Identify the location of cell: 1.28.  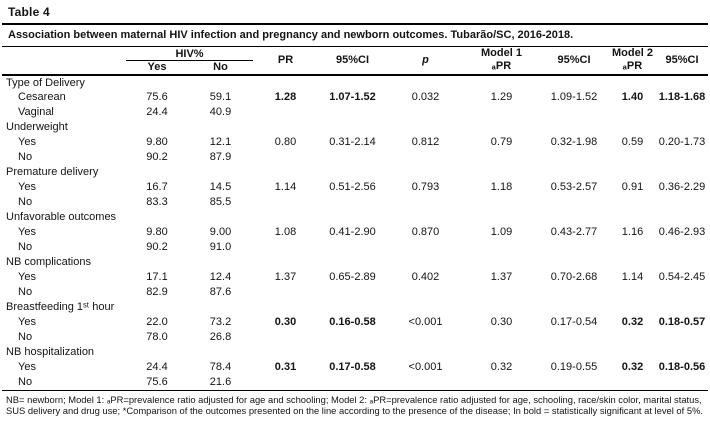
(285, 97).